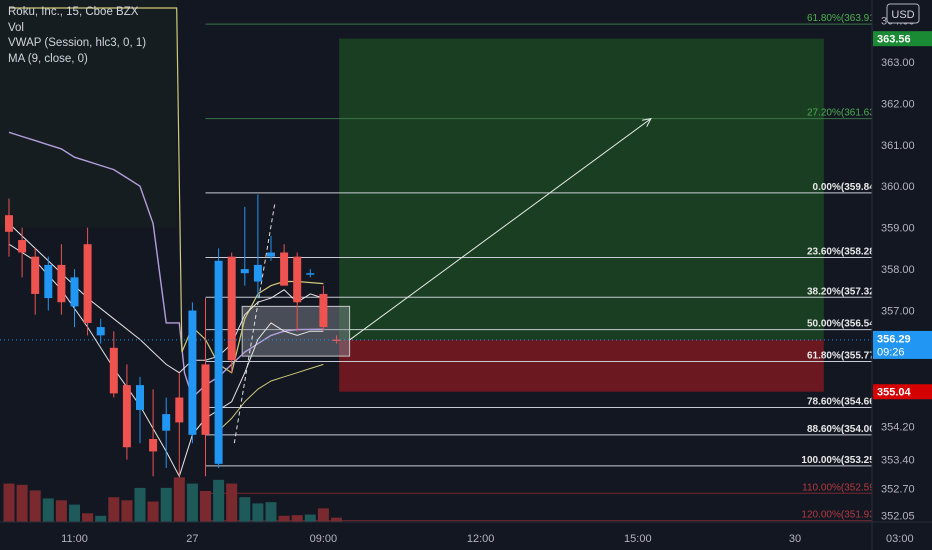 The image size is (932, 550). I want to click on fib-level-label: 88.60%(354.00), so click(842, 429).